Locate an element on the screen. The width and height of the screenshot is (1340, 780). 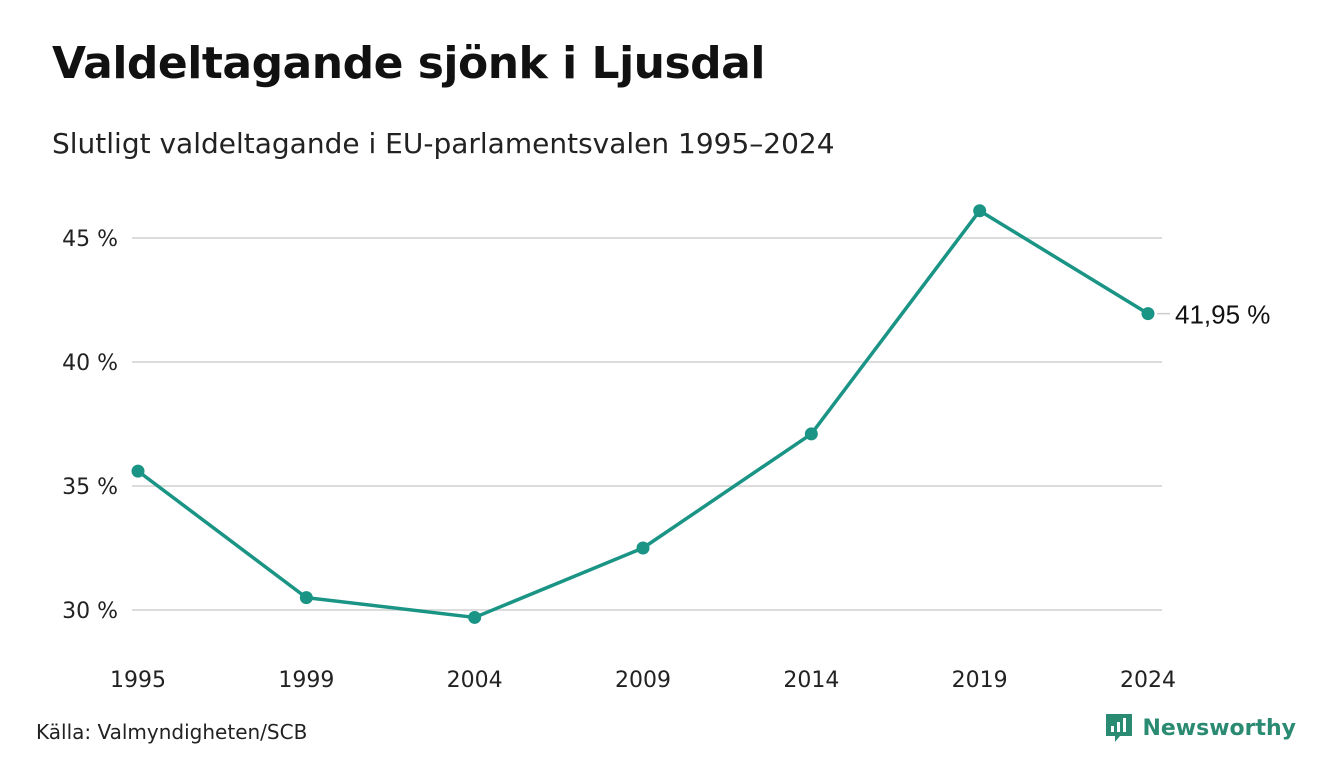
x-tick-label: 2019 is located at coordinates (980, 680).